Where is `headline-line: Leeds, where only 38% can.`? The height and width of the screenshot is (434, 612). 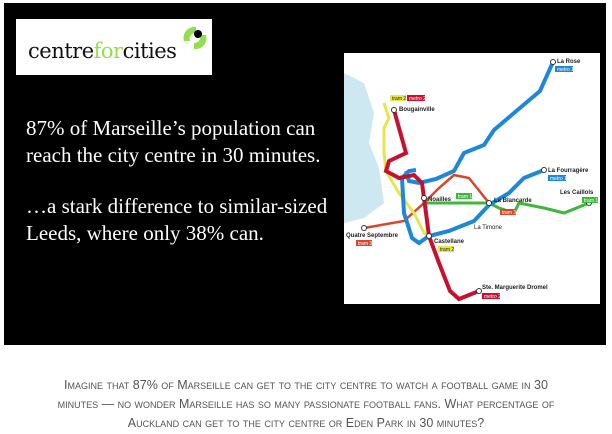
headline-line: Leeds, where only 38% can. is located at coordinates (145, 233).